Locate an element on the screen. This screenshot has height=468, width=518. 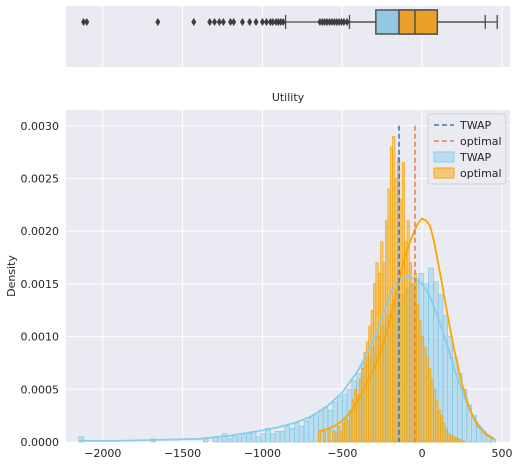
legend-box is located at coordinates (467, 149).